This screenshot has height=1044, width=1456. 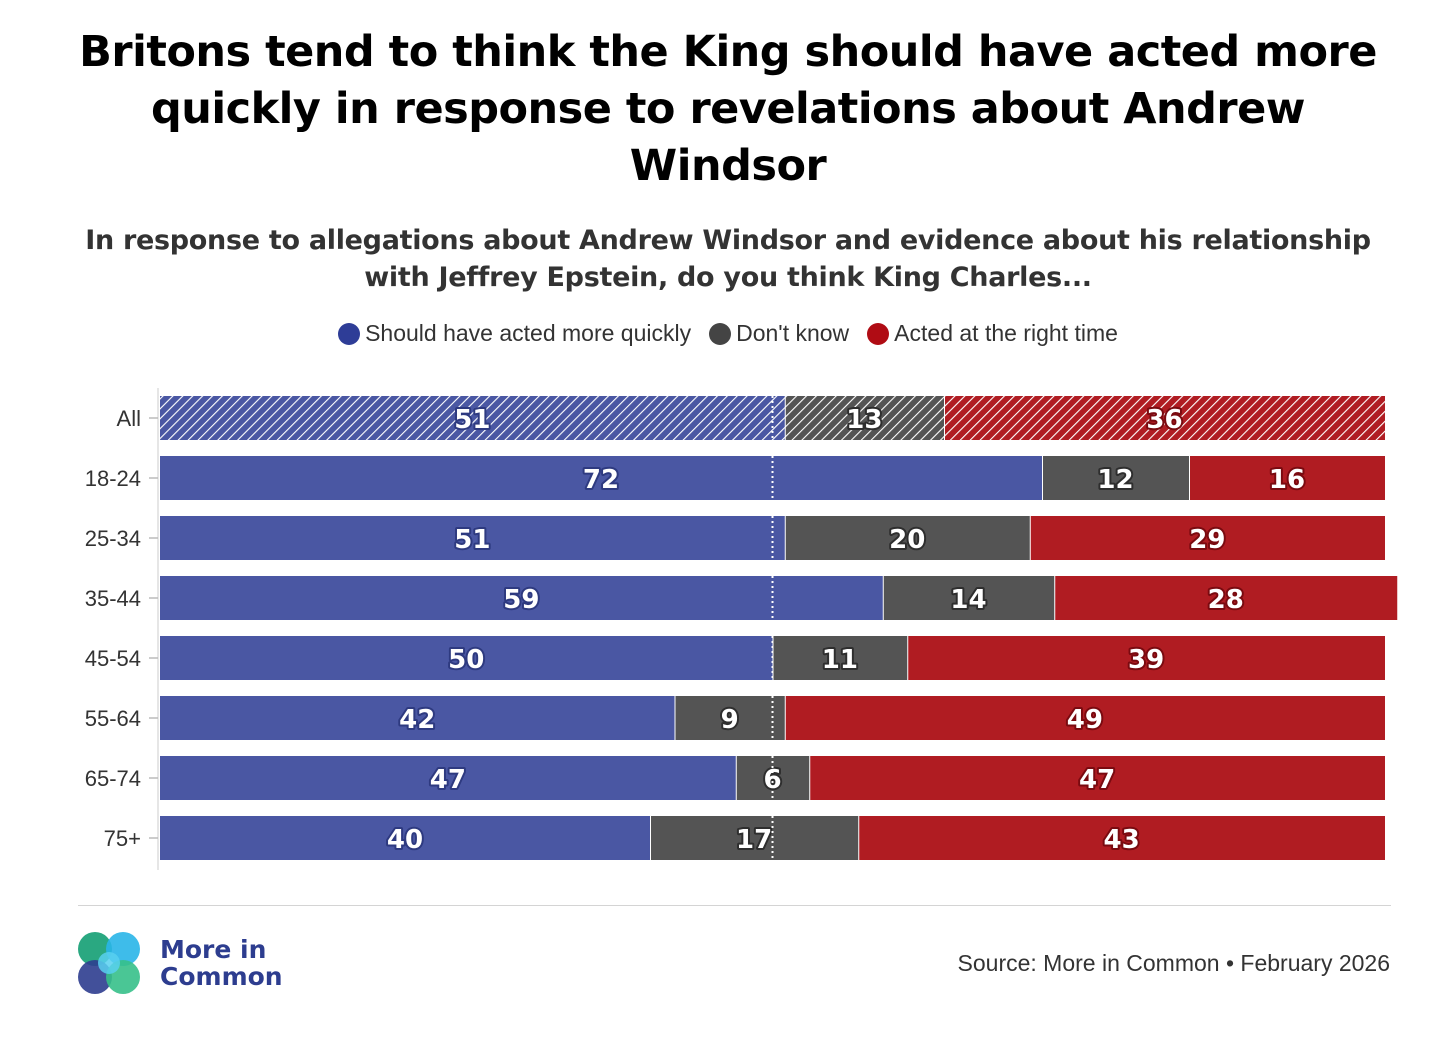 What do you see at coordinates (213, 949) in the screenshot?
I see `logo-line-1: More in` at bounding box center [213, 949].